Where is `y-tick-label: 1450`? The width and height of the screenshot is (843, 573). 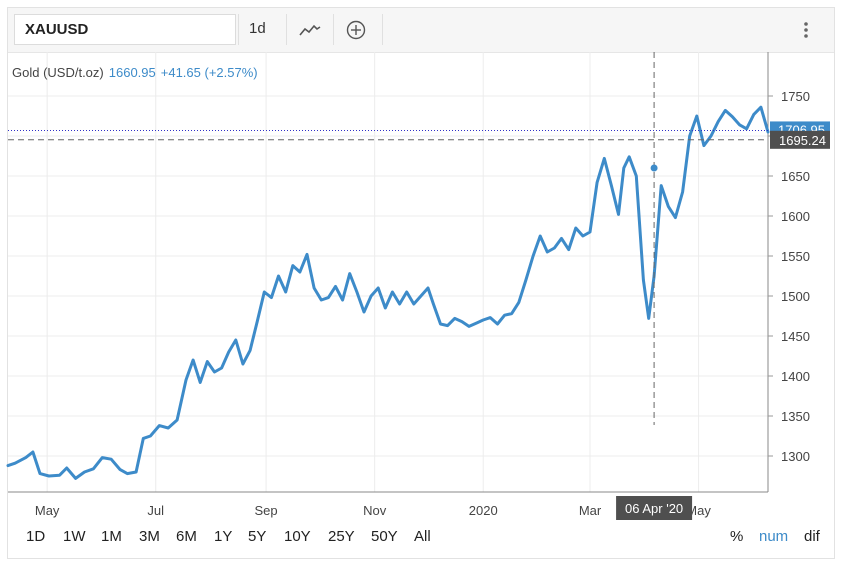 y-tick-label: 1450 is located at coordinates (795, 336).